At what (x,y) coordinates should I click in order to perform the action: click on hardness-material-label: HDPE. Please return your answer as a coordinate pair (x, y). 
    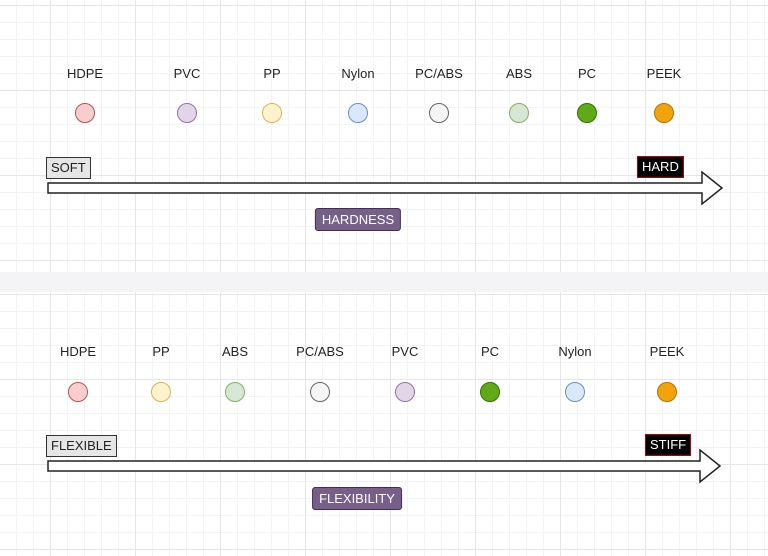
    Looking at the image, I should click on (85, 73).